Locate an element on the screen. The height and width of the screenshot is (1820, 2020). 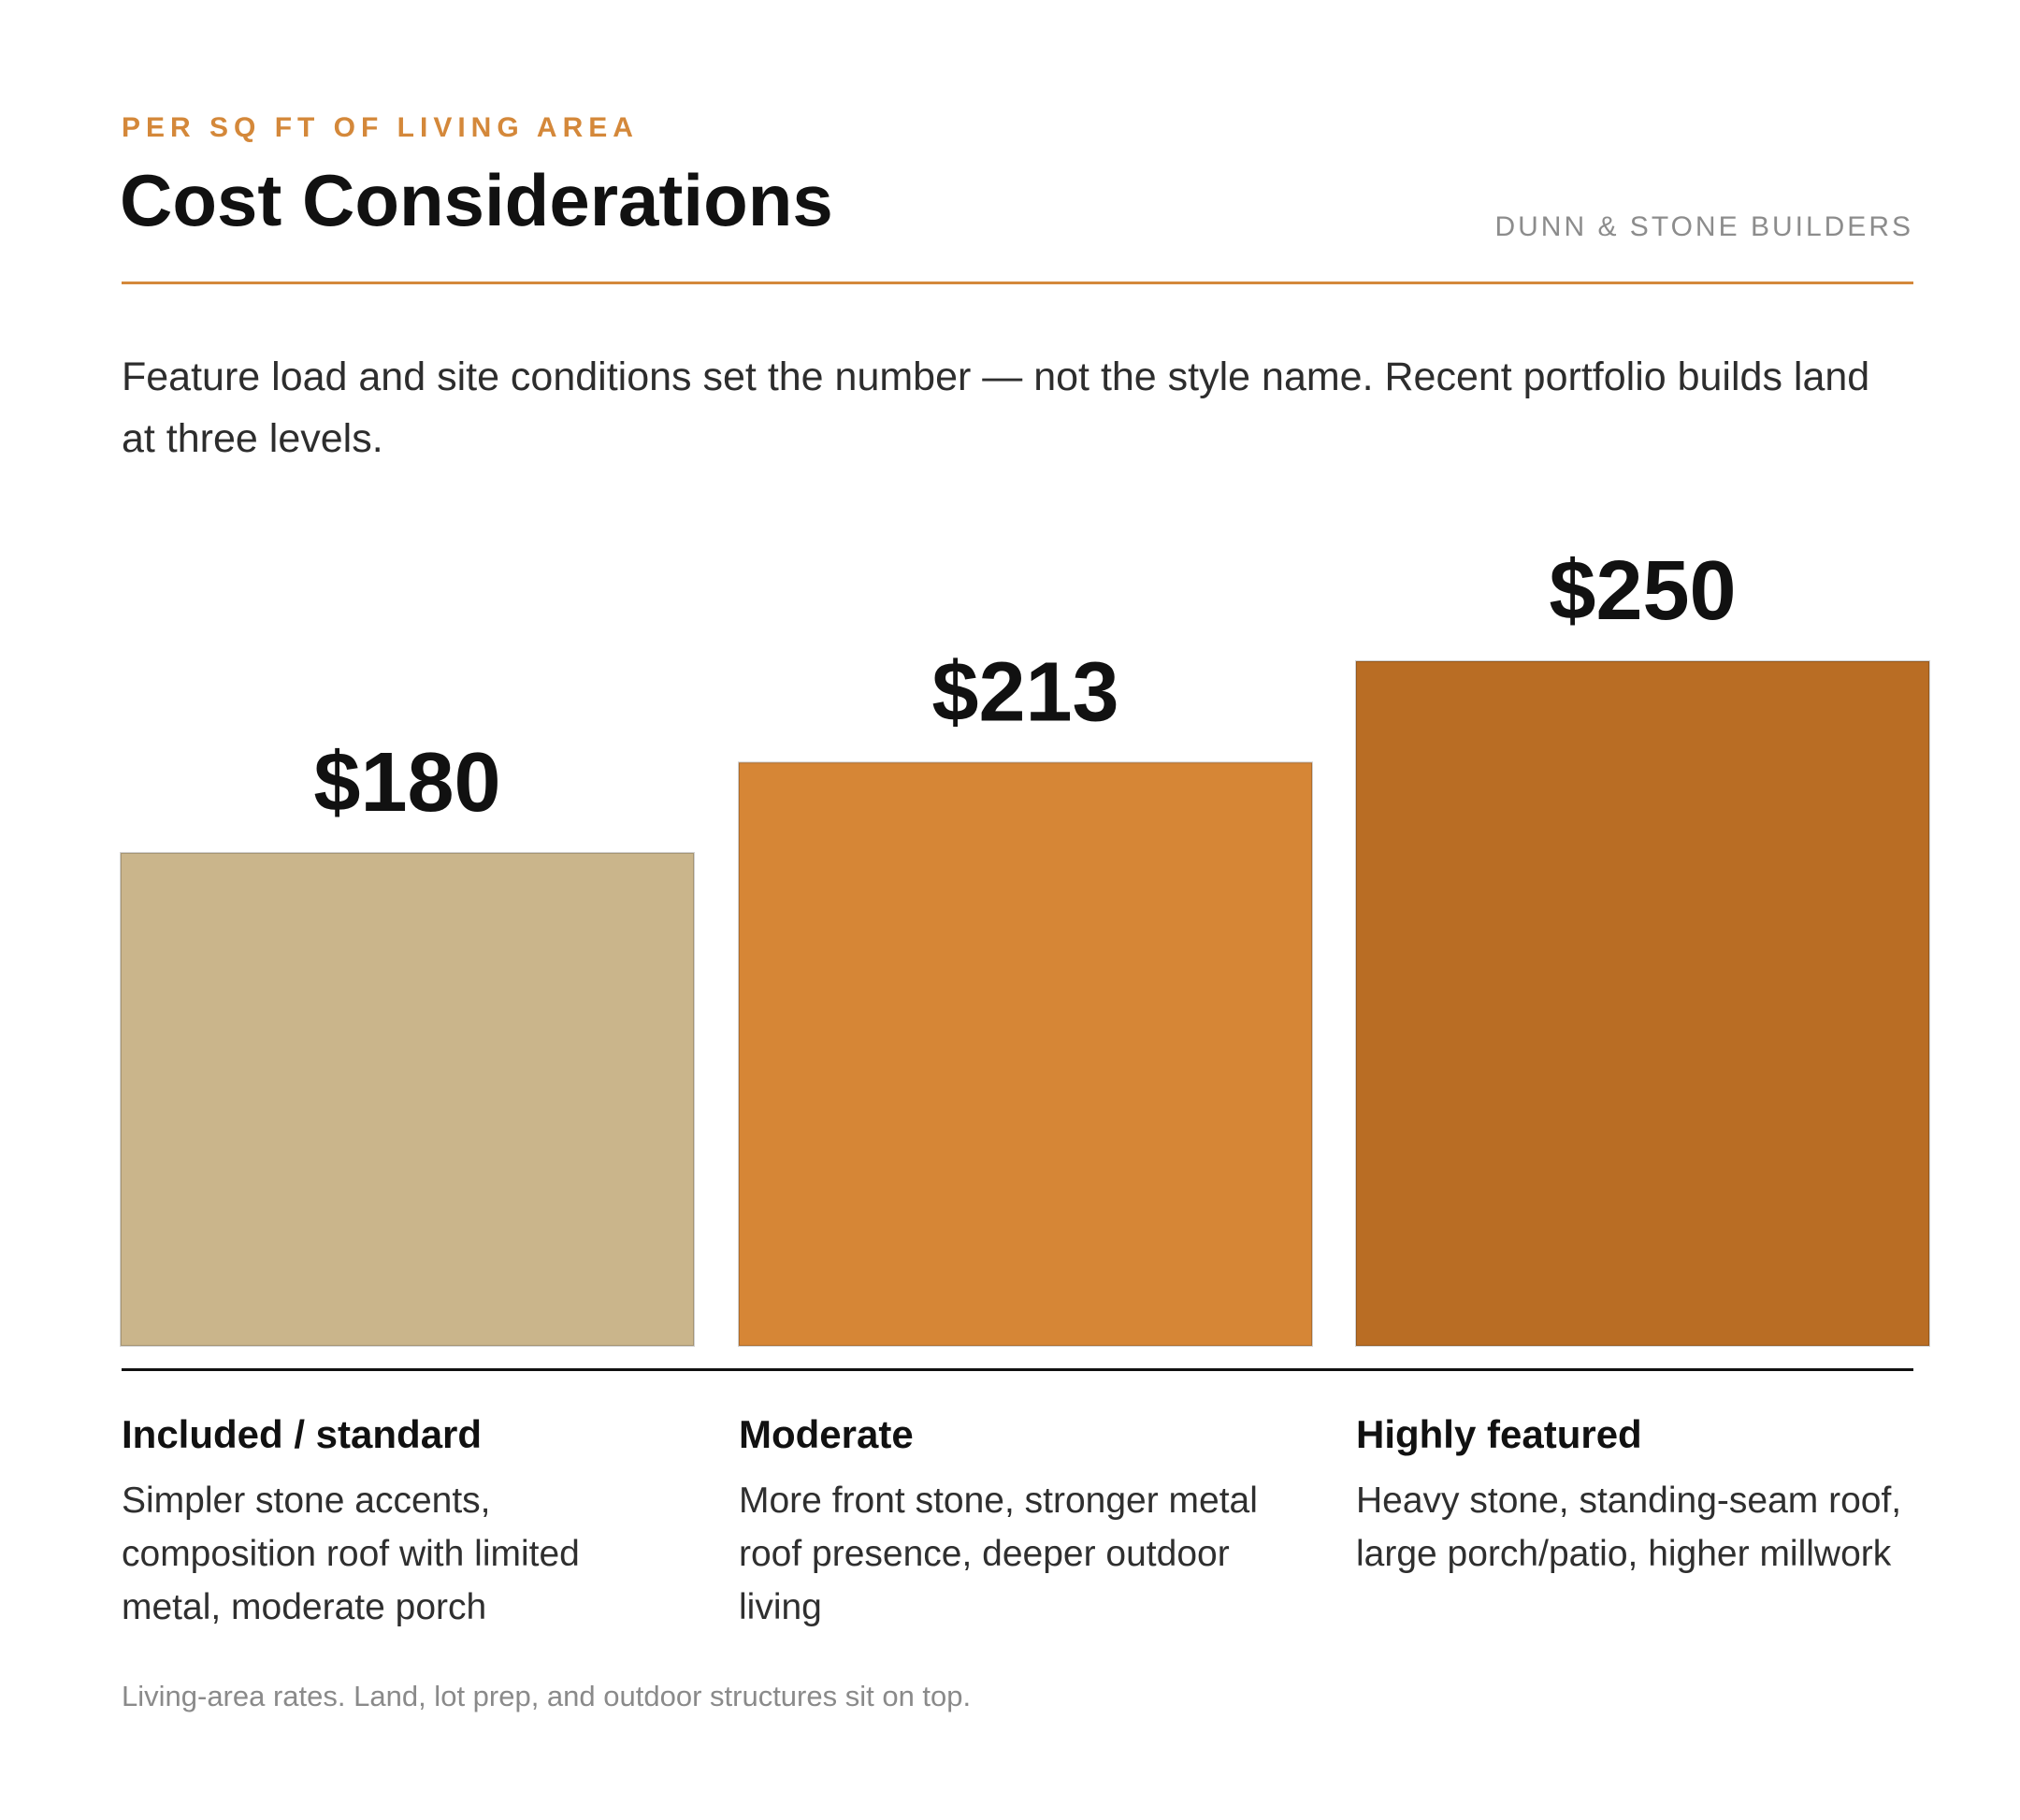
bar-highly-featured is located at coordinates (1643, 1003).